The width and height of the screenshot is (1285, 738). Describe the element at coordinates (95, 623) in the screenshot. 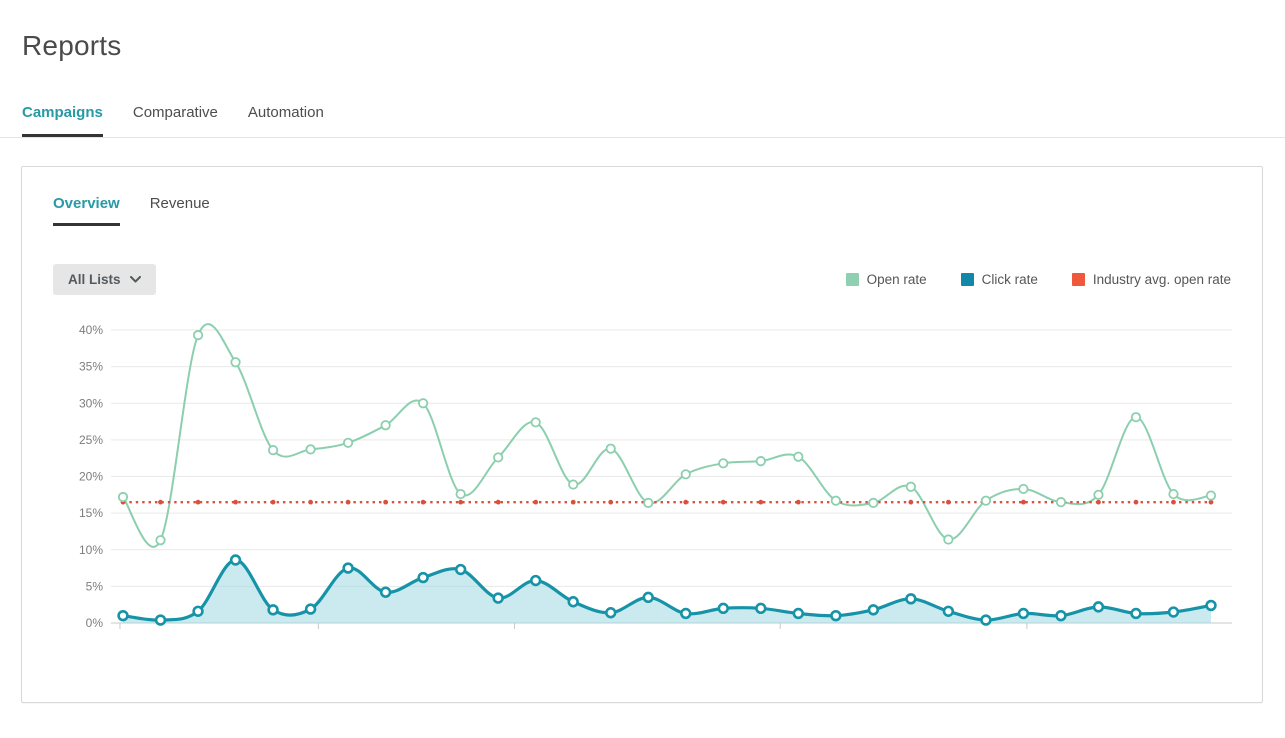

I see `svg-text: 0%` at that location.